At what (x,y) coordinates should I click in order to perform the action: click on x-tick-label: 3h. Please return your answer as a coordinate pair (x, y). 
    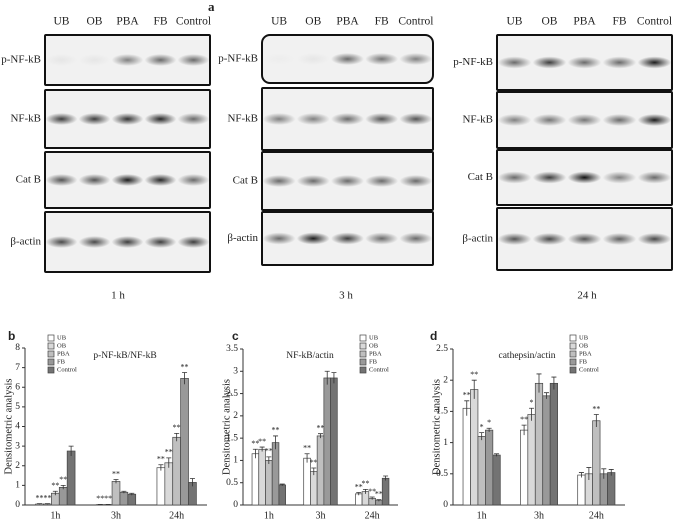
    Looking at the image, I should click on (116, 515).